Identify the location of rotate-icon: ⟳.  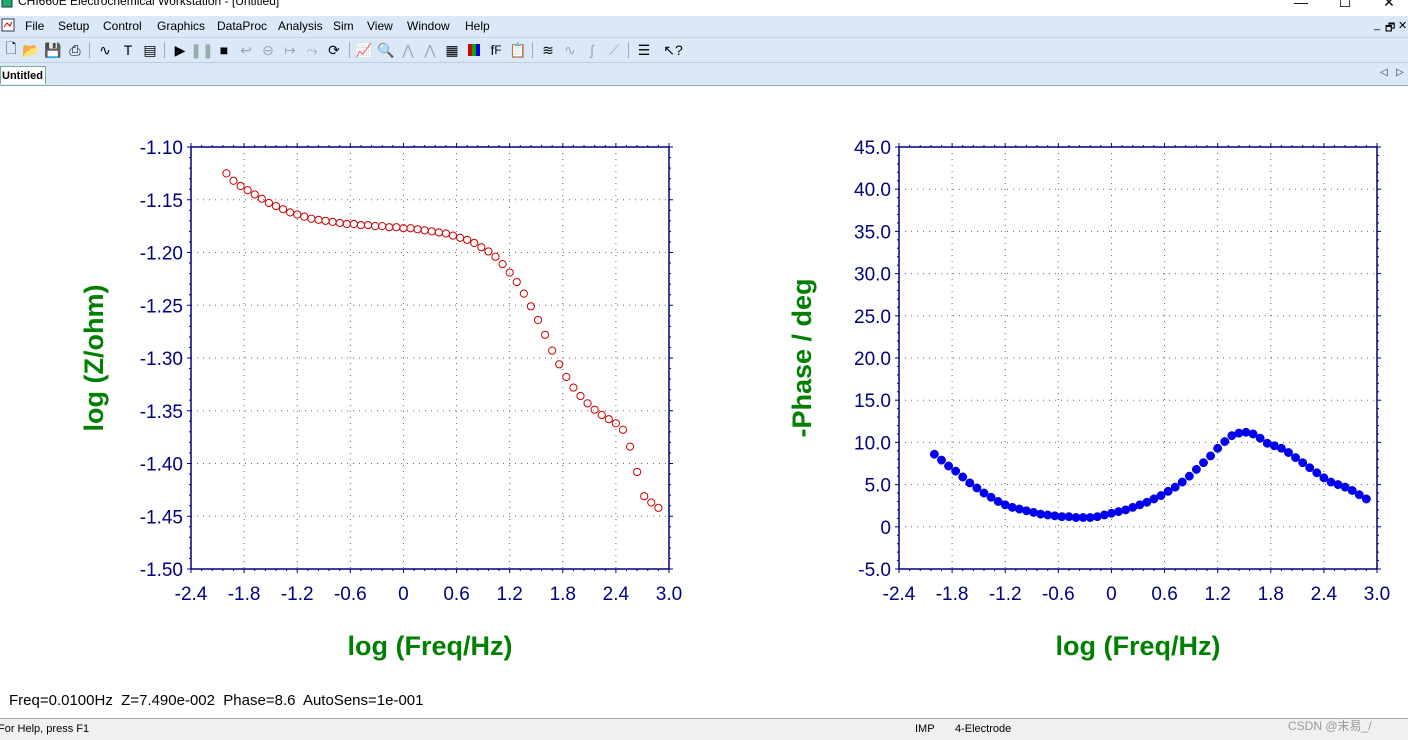
(334, 49).